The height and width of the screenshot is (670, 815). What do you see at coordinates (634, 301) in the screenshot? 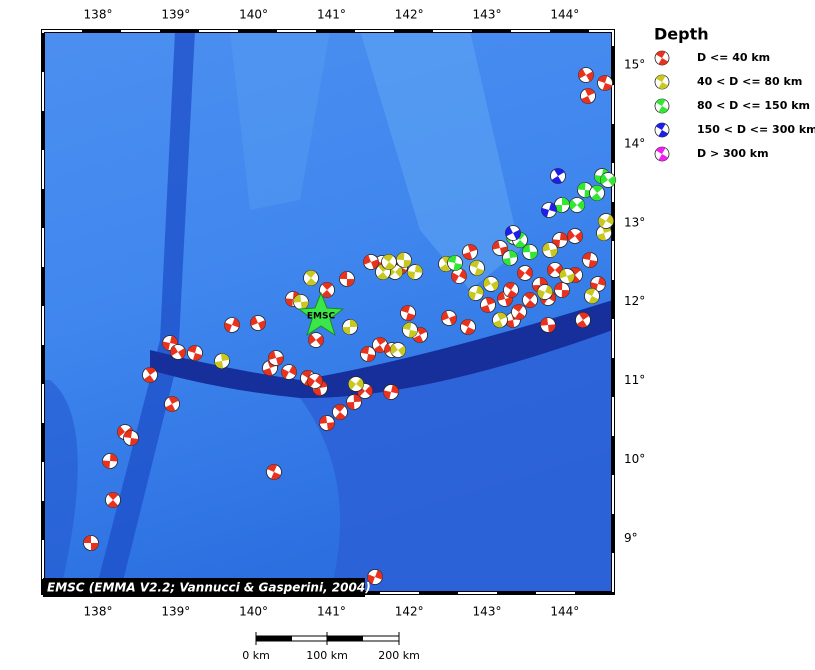
I see `lat-label: 12°` at bounding box center [634, 301].